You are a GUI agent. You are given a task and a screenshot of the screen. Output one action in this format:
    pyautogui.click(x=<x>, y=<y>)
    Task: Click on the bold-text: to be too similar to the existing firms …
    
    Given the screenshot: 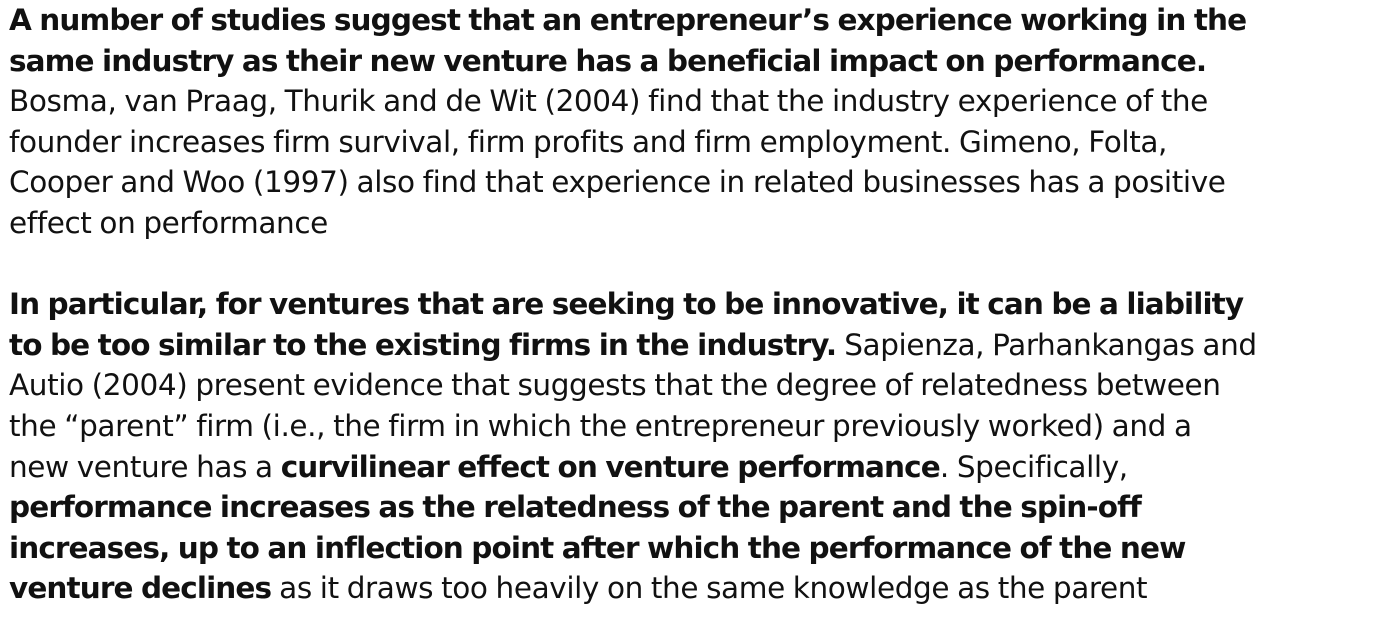 What is the action you would take?
    pyautogui.click(x=423, y=344)
    